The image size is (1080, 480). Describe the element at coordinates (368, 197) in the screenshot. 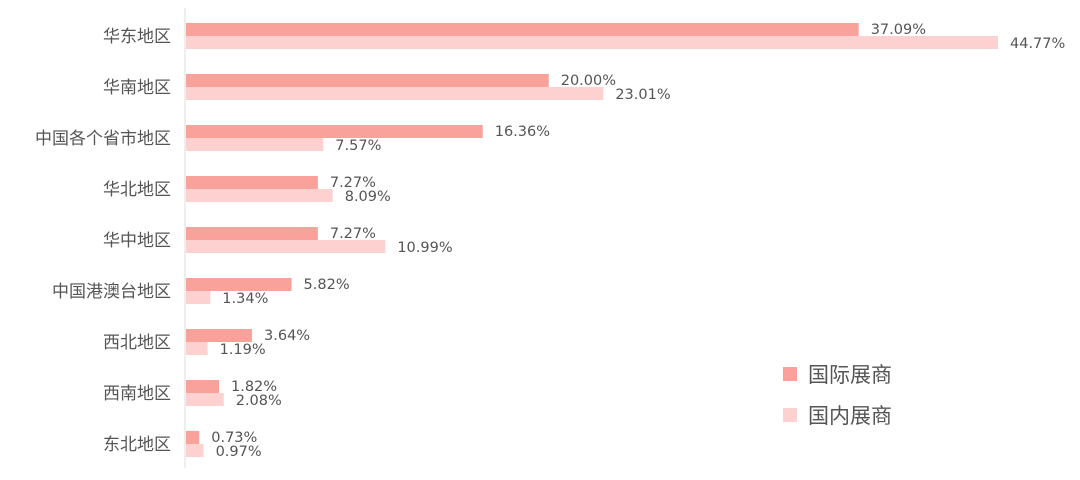

I see `data-label: 8.09%` at that location.